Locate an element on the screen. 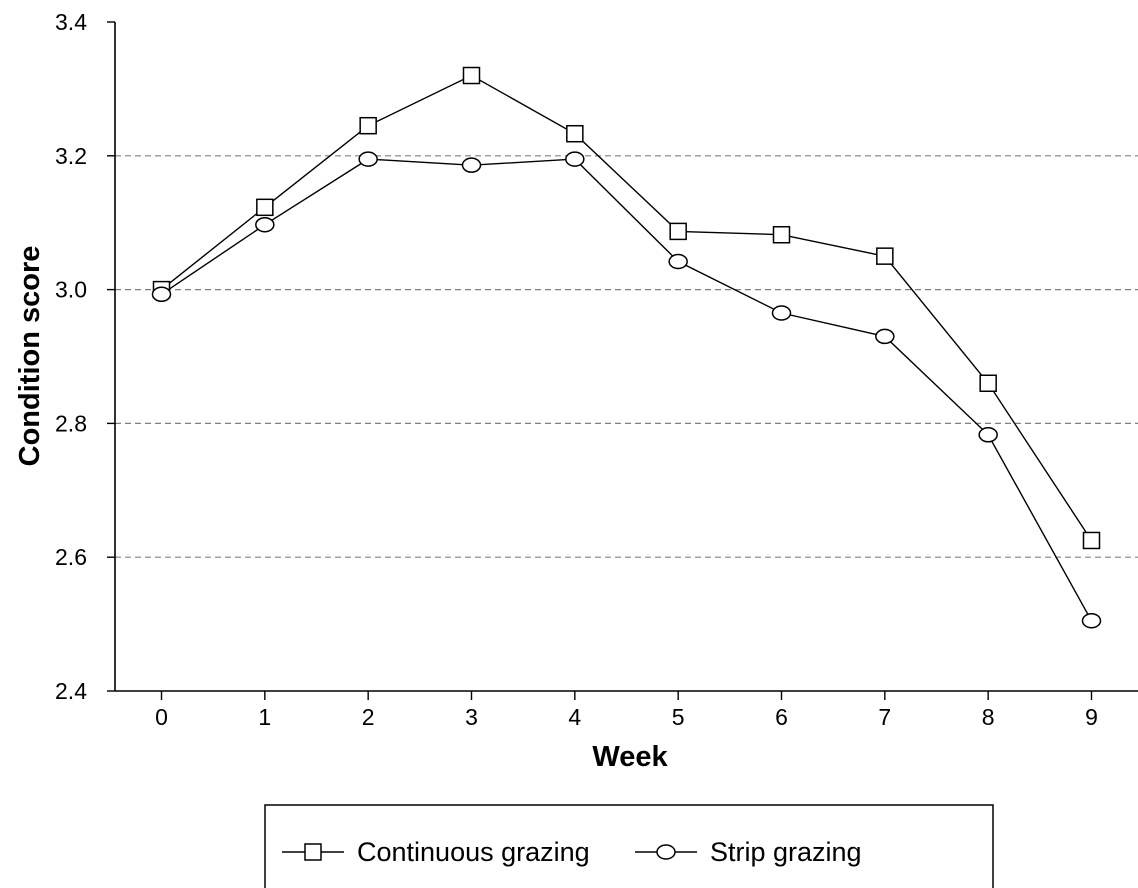 Image resolution: width=1138 pixels, height=888 pixels. legend-square-marker is located at coordinates (313, 852).